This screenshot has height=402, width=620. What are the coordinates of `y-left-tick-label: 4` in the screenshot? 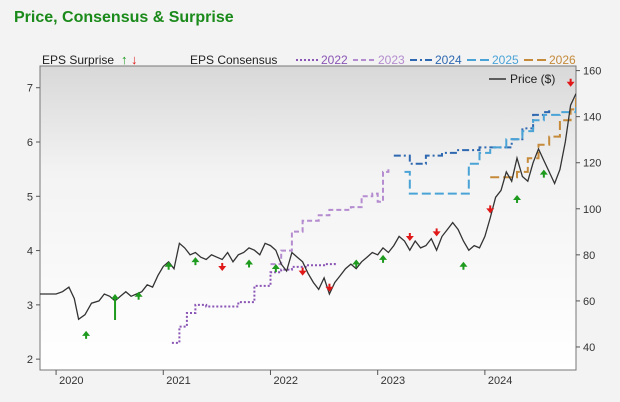 It's located at (30, 252).